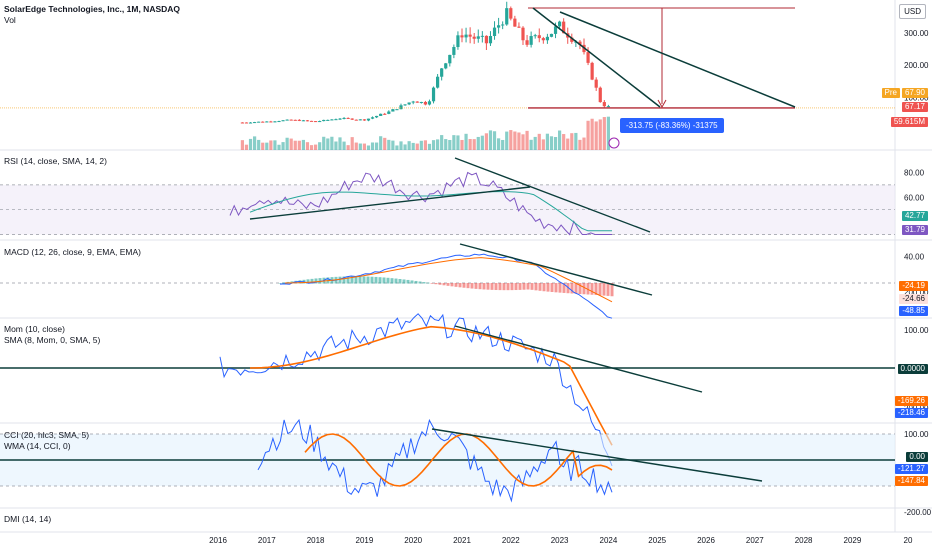  I want to click on earnings-icon, so click(614, 143).